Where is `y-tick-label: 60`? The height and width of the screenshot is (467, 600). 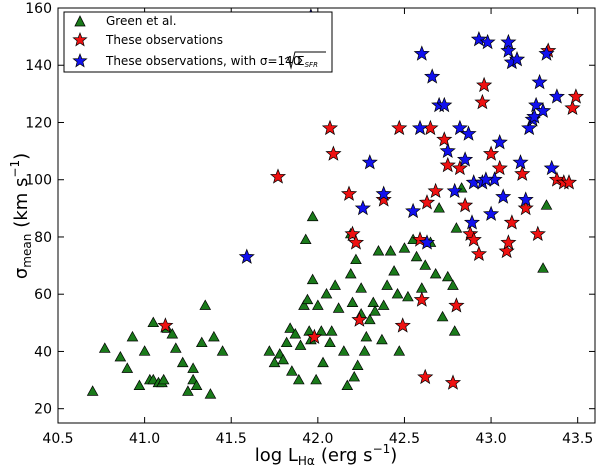
y-tick-label: 60 is located at coordinates (43, 295).